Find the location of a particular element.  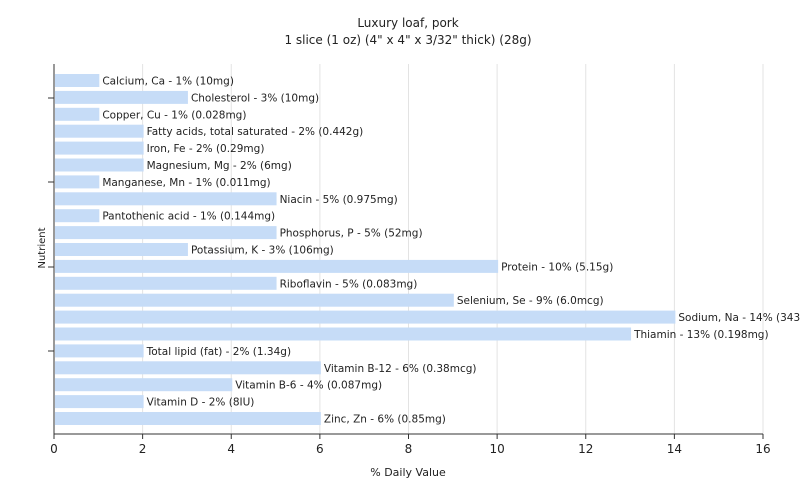

x-tick-labels: 0 2 4 6 8 10 12 14 16 is located at coordinates (410, 449).